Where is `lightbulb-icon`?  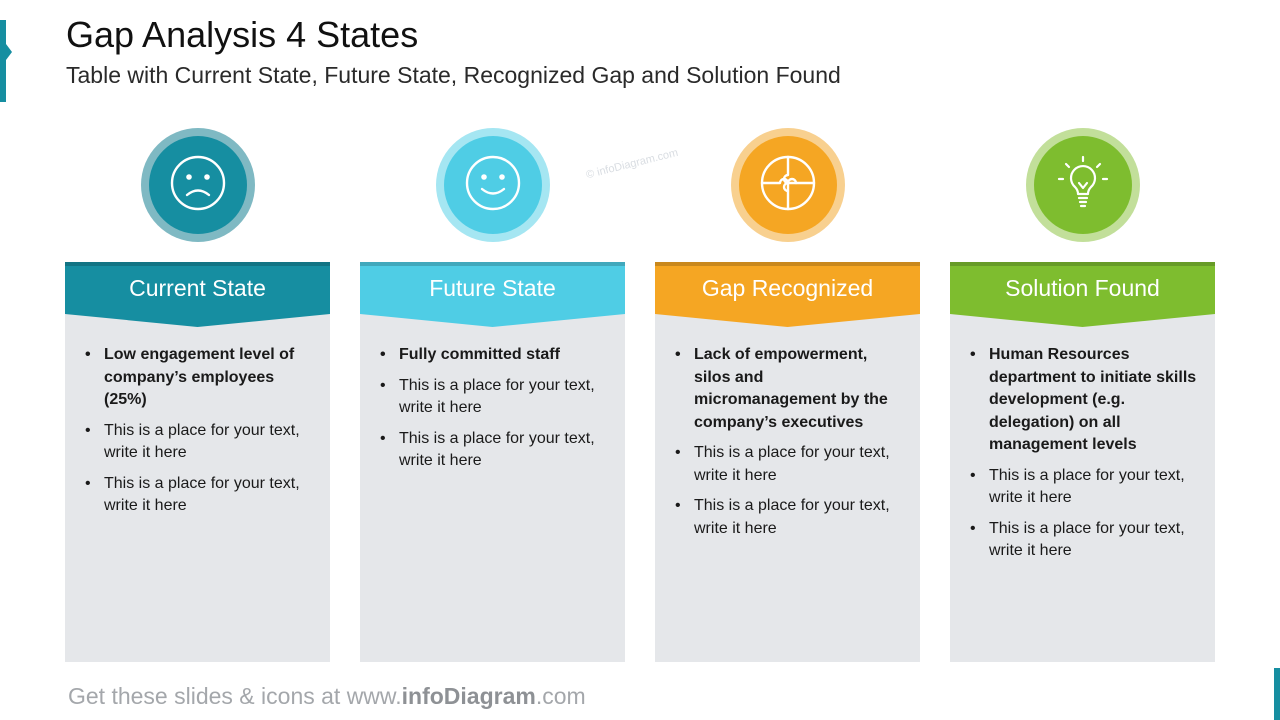 lightbulb-icon is located at coordinates (1083, 185).